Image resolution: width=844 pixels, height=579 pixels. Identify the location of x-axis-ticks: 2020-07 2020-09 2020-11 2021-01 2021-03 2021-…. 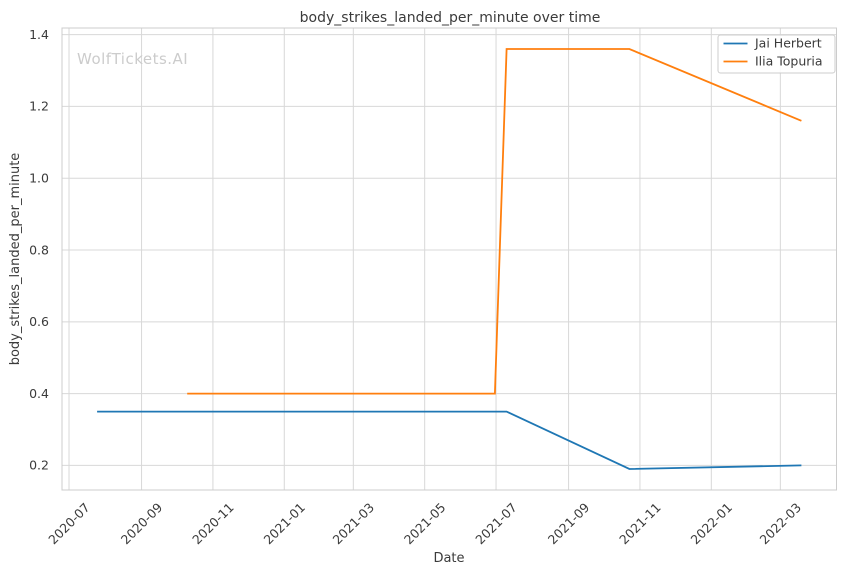
(424, 524).